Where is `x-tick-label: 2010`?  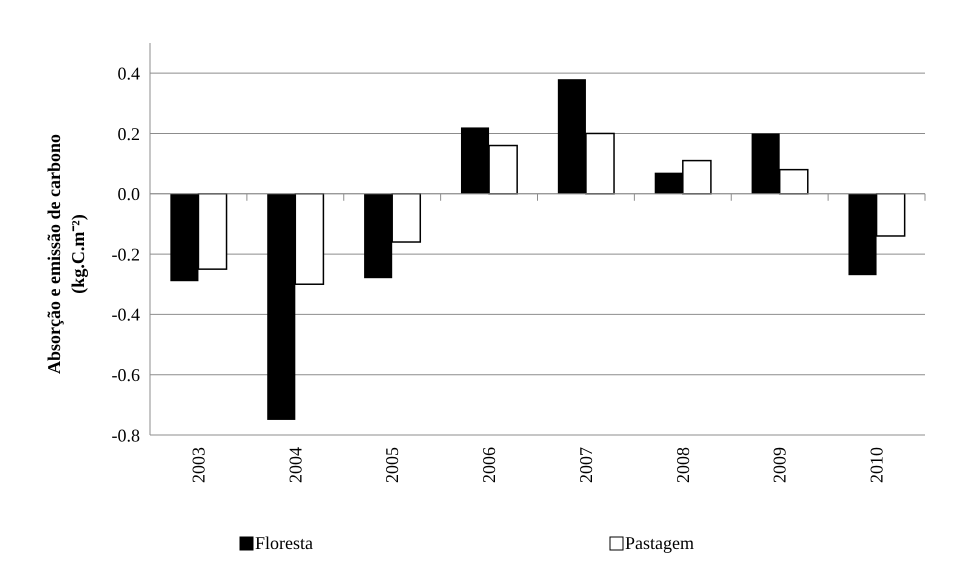 x-tick-label: 2010 is located at coordinates (876, 465).